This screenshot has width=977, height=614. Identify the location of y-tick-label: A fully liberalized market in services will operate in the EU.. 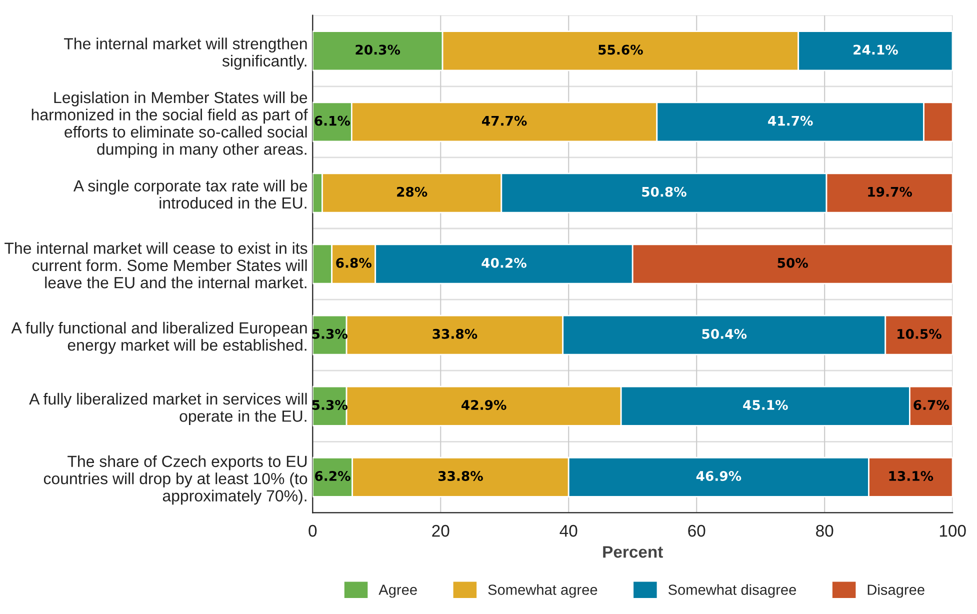
(168, 408).